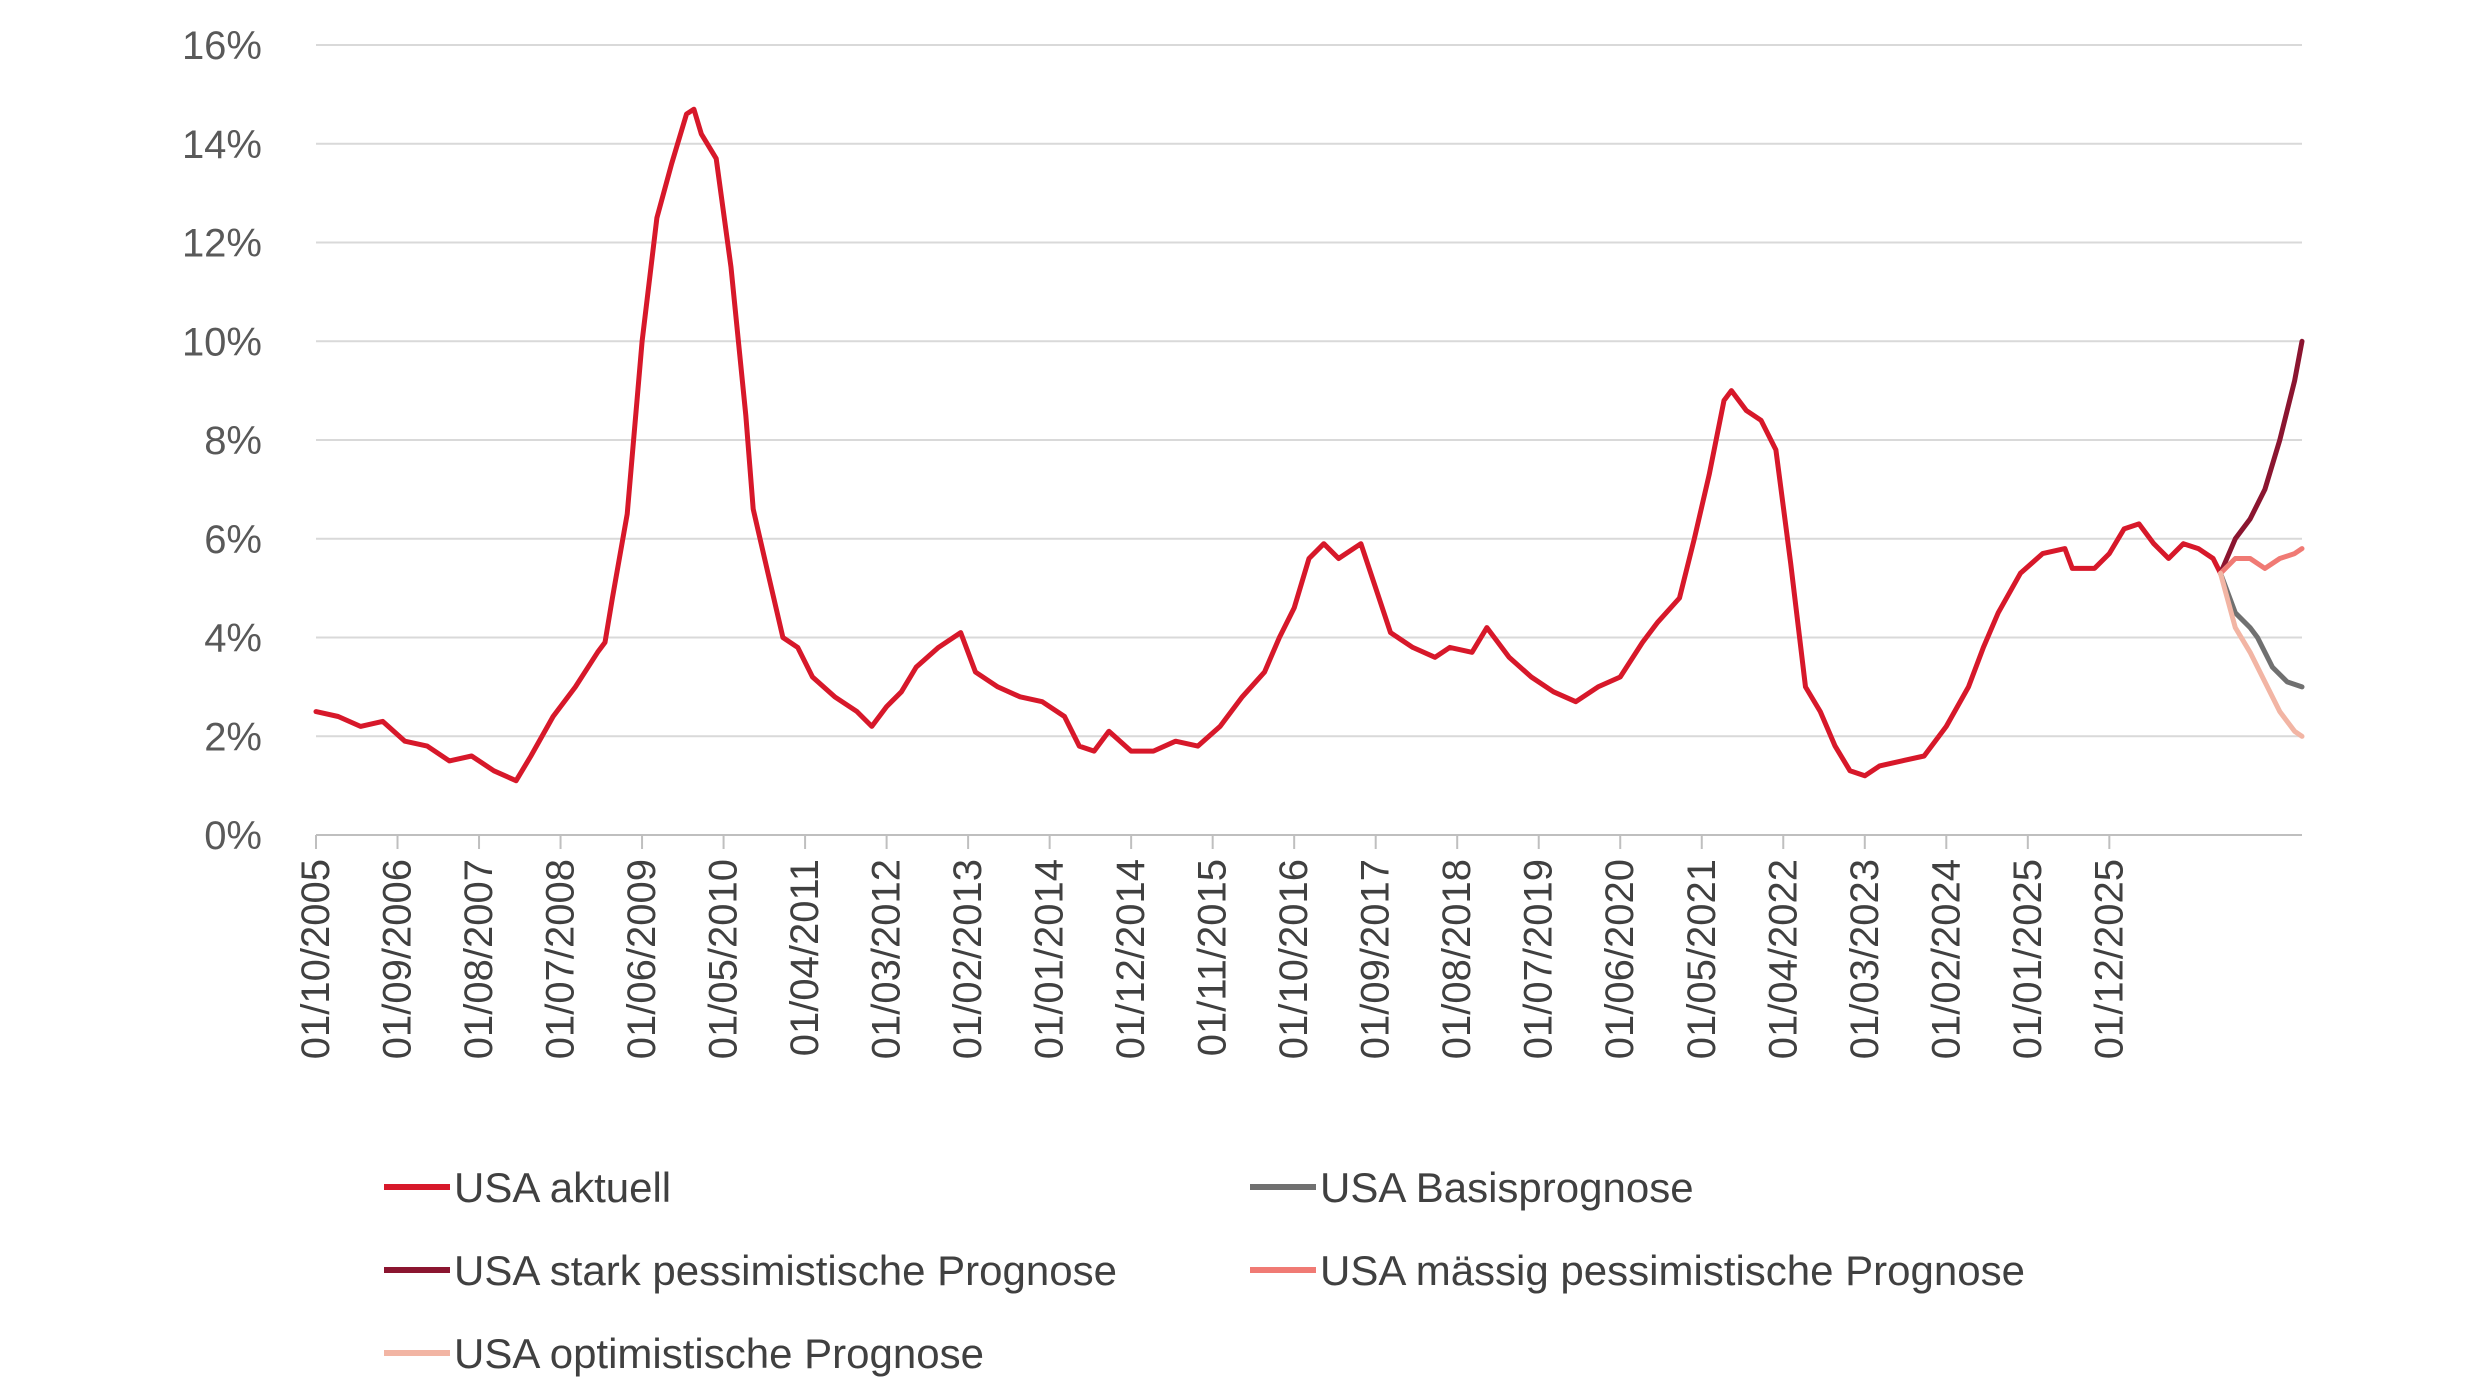 This screenshot has width=2480, height=1395. I want to click on x-tick-label: 01/12/2025, so click(2109, 959).